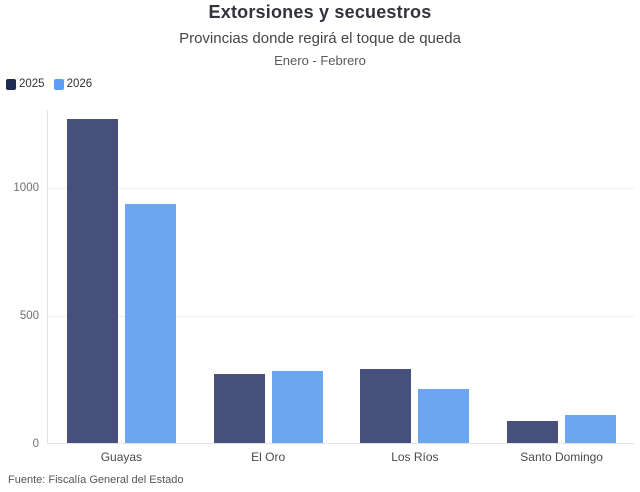  Describe the element at coordinates (11, 84) in the screenshot. I see `legend-swatch-2025` at that location.